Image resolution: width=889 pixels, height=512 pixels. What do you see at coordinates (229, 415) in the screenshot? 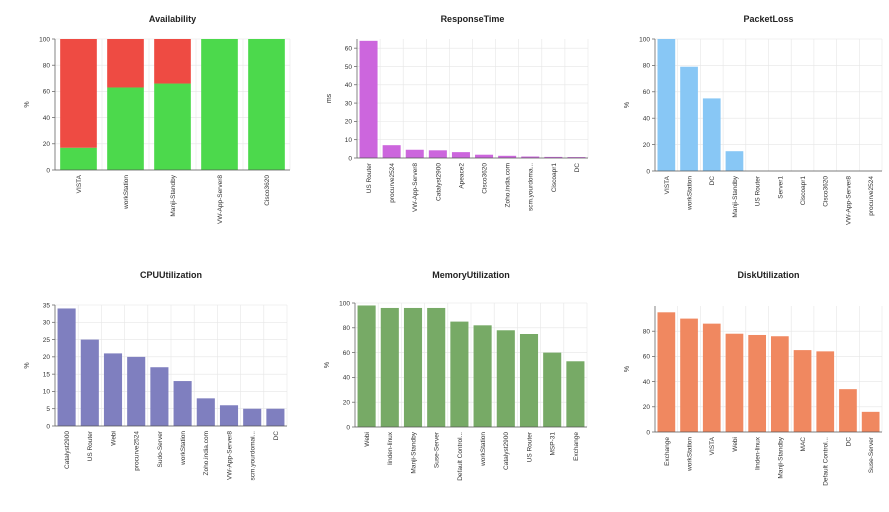
I see `bar-vw-app-server8` at bounding box center [229, 415].